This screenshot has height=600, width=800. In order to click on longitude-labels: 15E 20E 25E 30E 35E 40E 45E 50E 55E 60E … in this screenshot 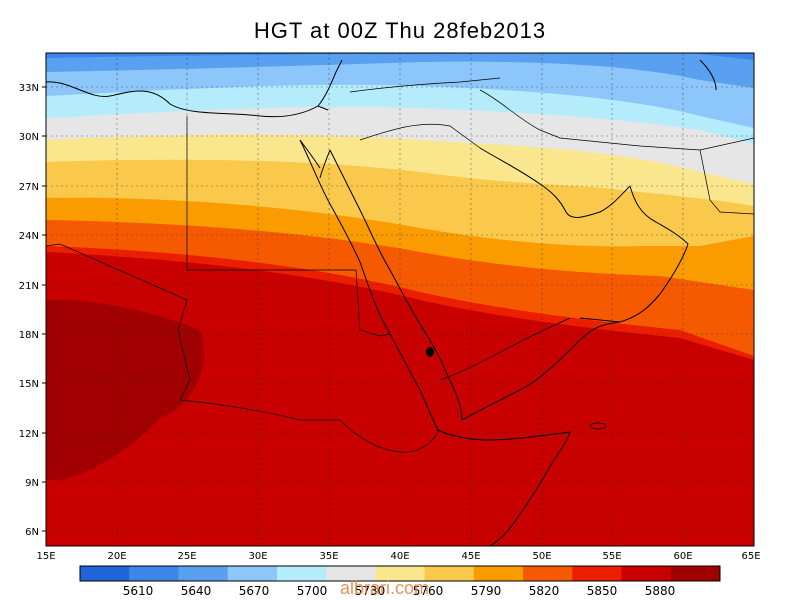, I will do `click(398, 556)`.